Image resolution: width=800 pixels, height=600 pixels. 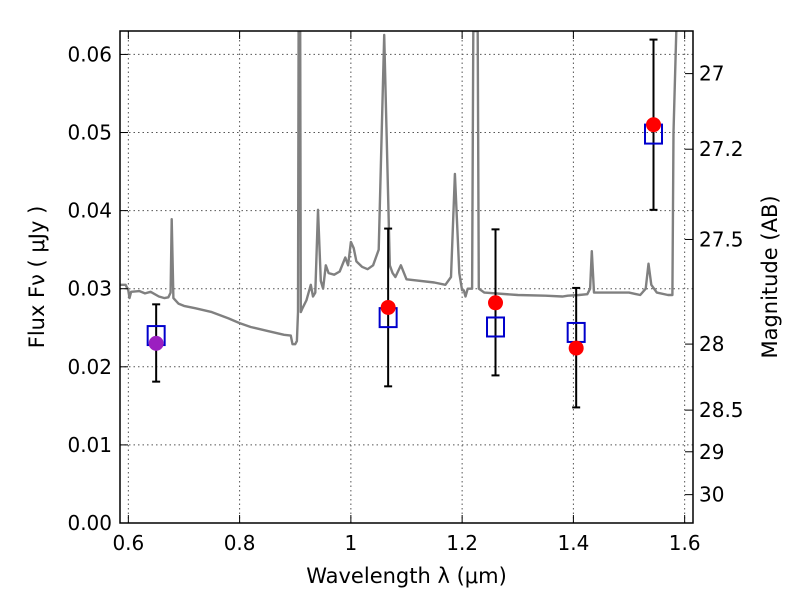 What do you see at coordinates (685, 543) in the screenshot?
I see `x-tick-label: 1.6` at bounding box center [685, 543].